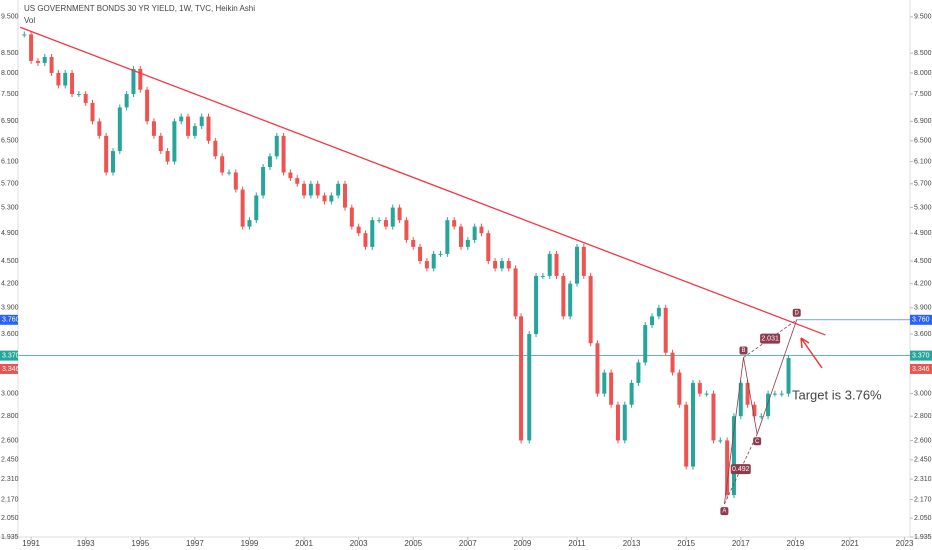  What do you see at coordinates (923, 416) in the screenshot?
I see `y-tick-label-right: 2.800` at bounding box center [923, 416].